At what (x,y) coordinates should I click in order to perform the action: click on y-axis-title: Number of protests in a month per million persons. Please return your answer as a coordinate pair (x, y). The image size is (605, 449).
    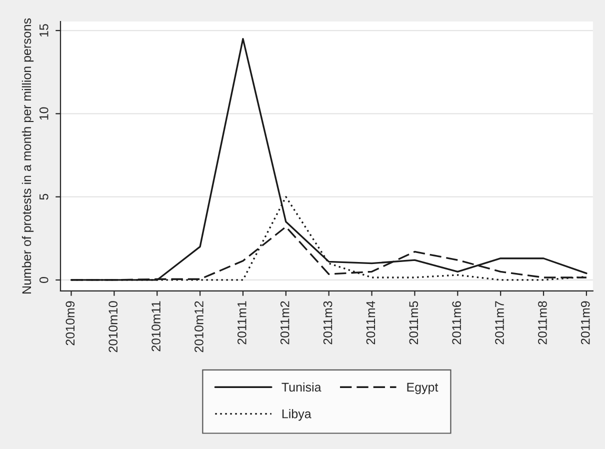
    Looking at the image, I should click on (28, 156).